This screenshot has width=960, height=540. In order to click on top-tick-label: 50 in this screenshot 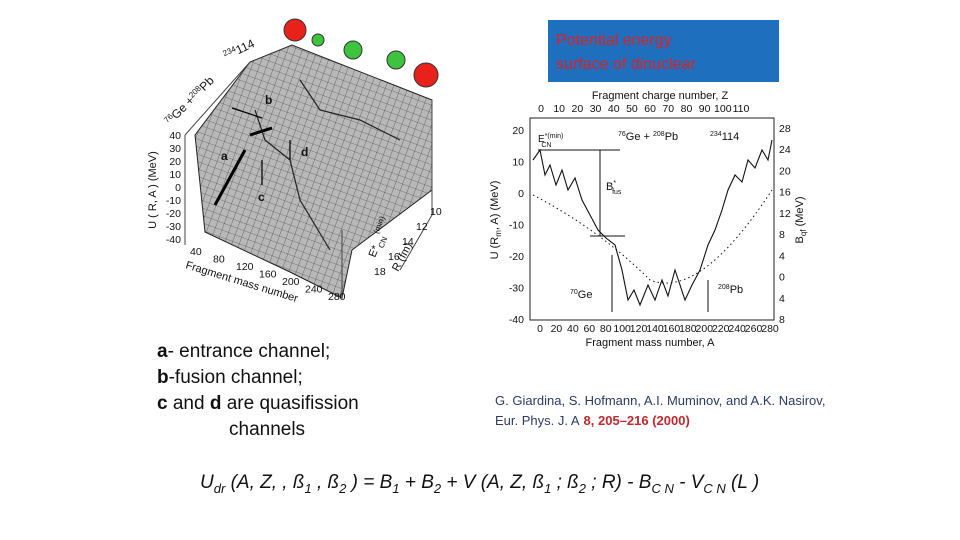, I will do `click(632, 109)`.